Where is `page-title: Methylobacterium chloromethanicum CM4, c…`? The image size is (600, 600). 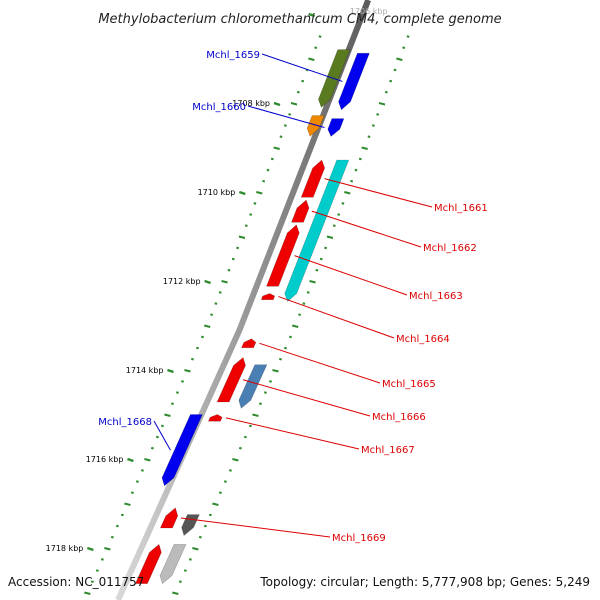 page-title: Methylobacterium chloromethanicum CM4, c… is located at coordinates (299, 19).